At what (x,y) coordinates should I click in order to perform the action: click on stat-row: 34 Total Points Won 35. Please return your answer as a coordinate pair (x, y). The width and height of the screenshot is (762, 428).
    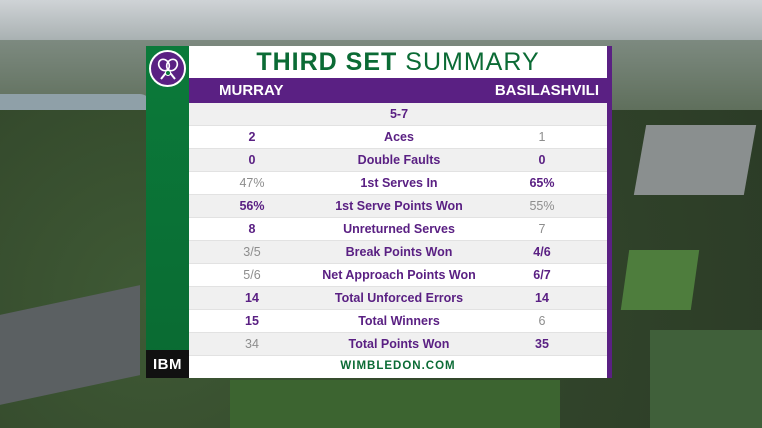
    Looking at the image, I should click on (398, 344).